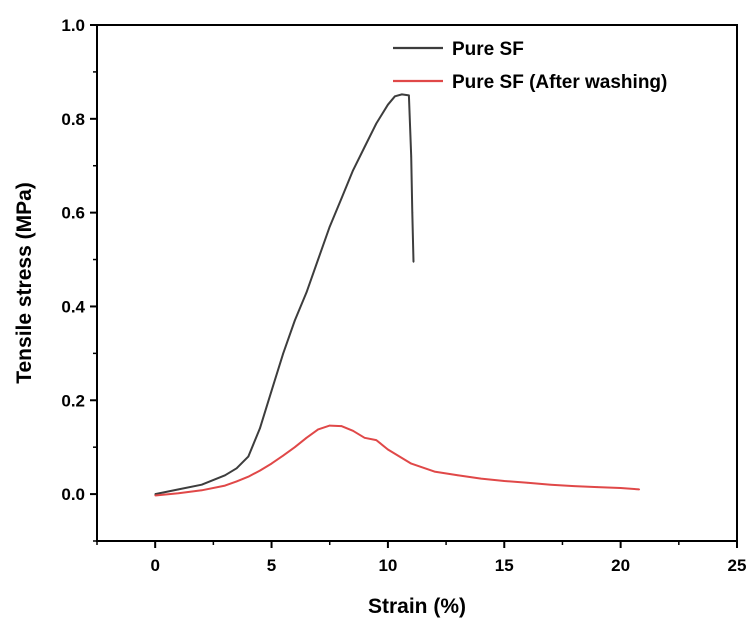 This screenshot has width=749, height=622. I want to click on legend-label-pure-sf-after-washing: Pure SF (After washing), so click(559, 82).